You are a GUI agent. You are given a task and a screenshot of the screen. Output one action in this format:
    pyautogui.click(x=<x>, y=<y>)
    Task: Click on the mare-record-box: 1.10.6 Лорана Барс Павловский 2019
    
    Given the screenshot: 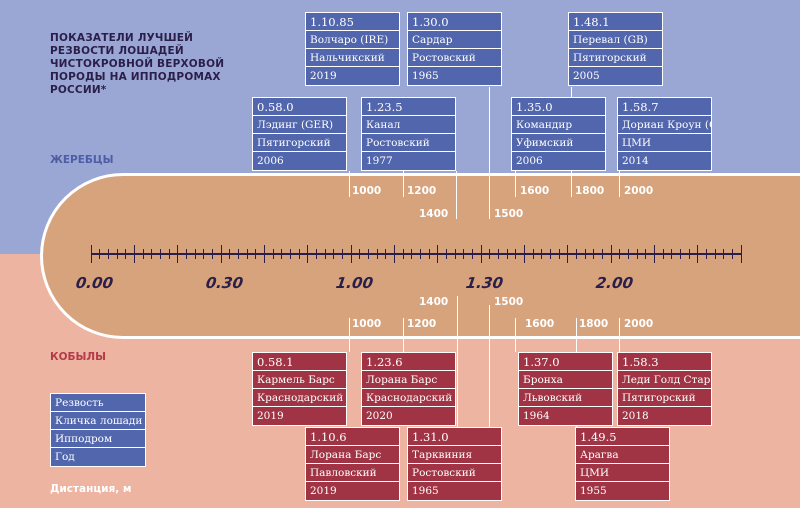 What is the action you would take?
    pyautogui.click(x=352, y=464)
    